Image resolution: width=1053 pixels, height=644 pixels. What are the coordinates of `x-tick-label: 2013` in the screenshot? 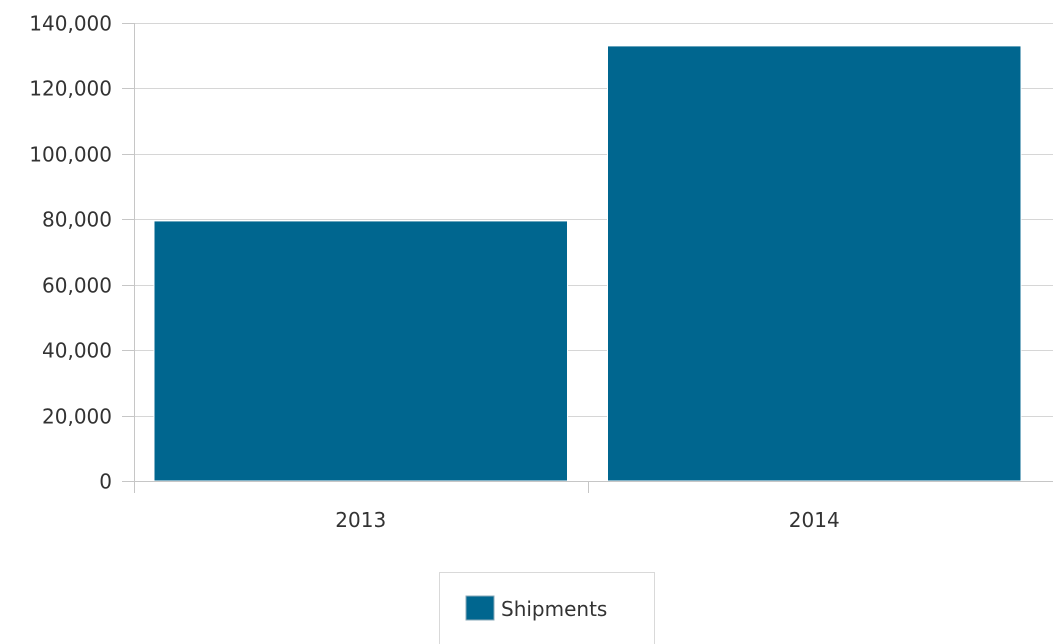 It's located at (360, 520).